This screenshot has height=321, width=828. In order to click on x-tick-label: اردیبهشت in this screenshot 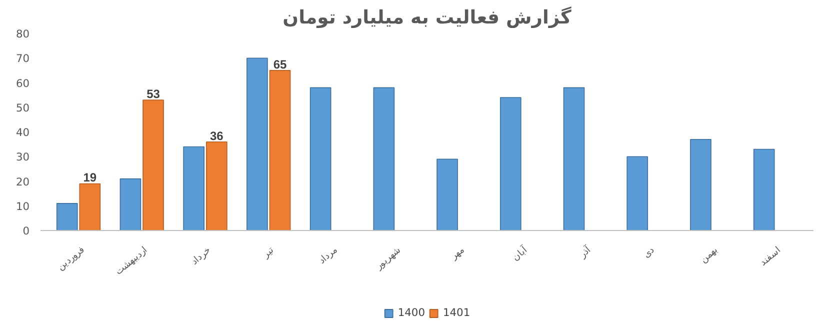, I will do `click(132, 261)`.